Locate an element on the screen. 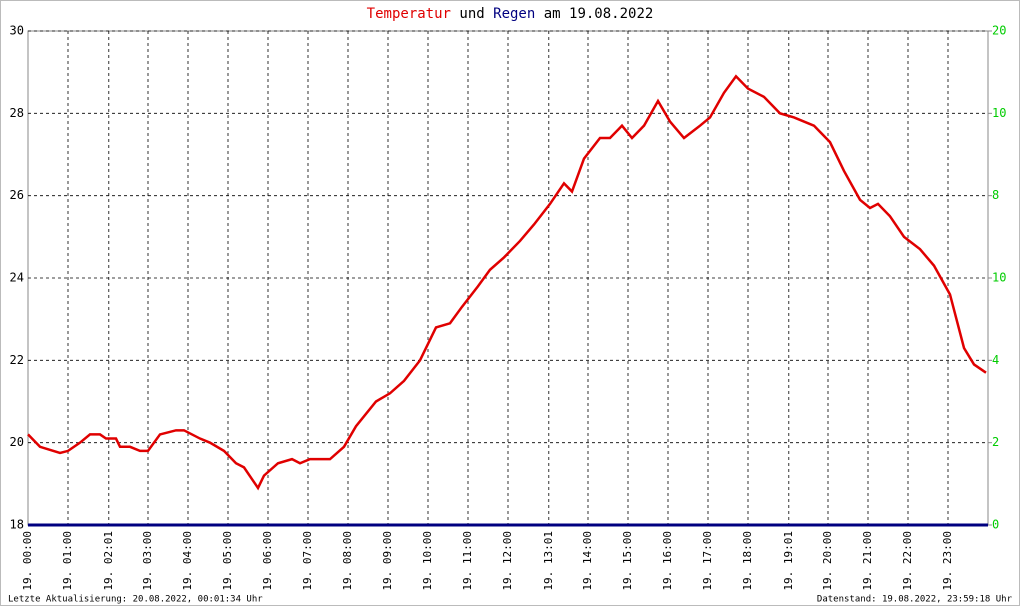 This screenshot has width=1020, height=606. x-tick-label: 19. 09:00 is located at coordinates (387, 561).